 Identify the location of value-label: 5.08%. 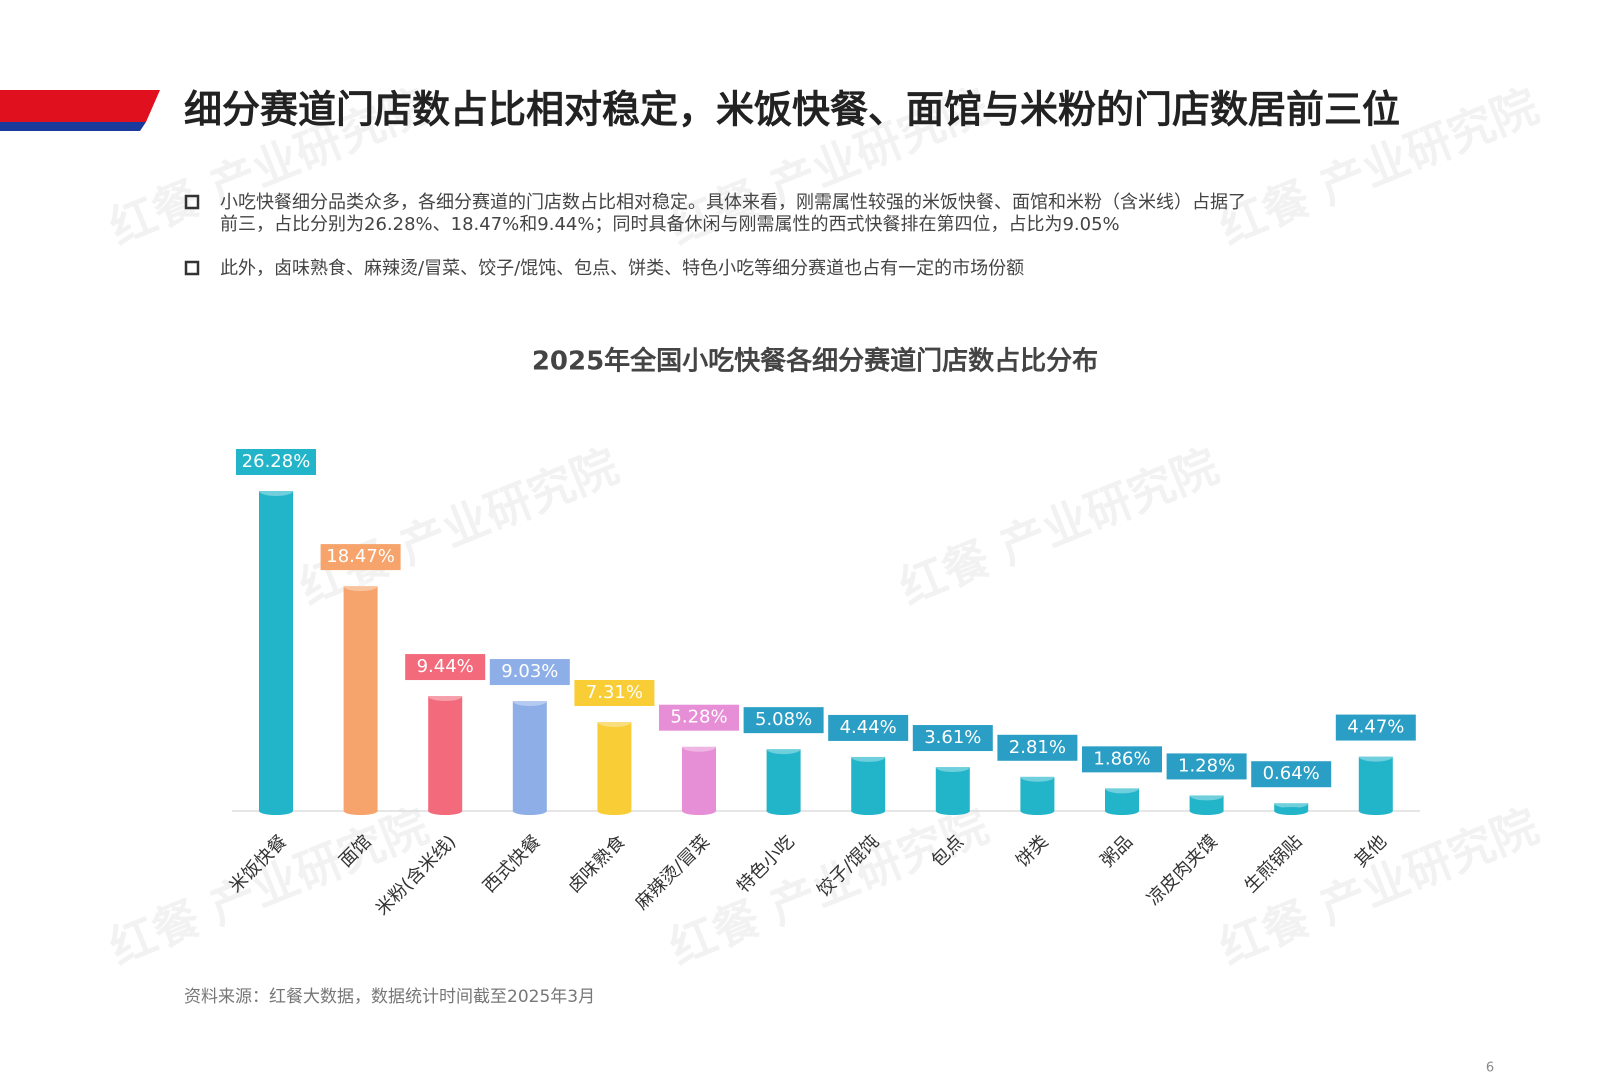
(783, 719).